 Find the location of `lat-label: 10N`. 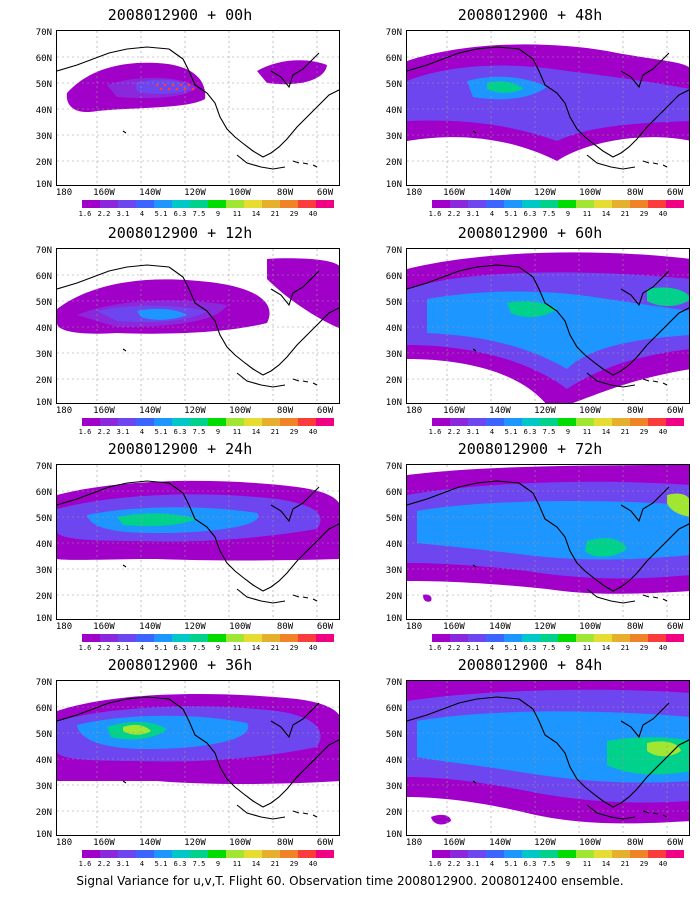

lat-label: 10N is located at coordinates (393, 835).